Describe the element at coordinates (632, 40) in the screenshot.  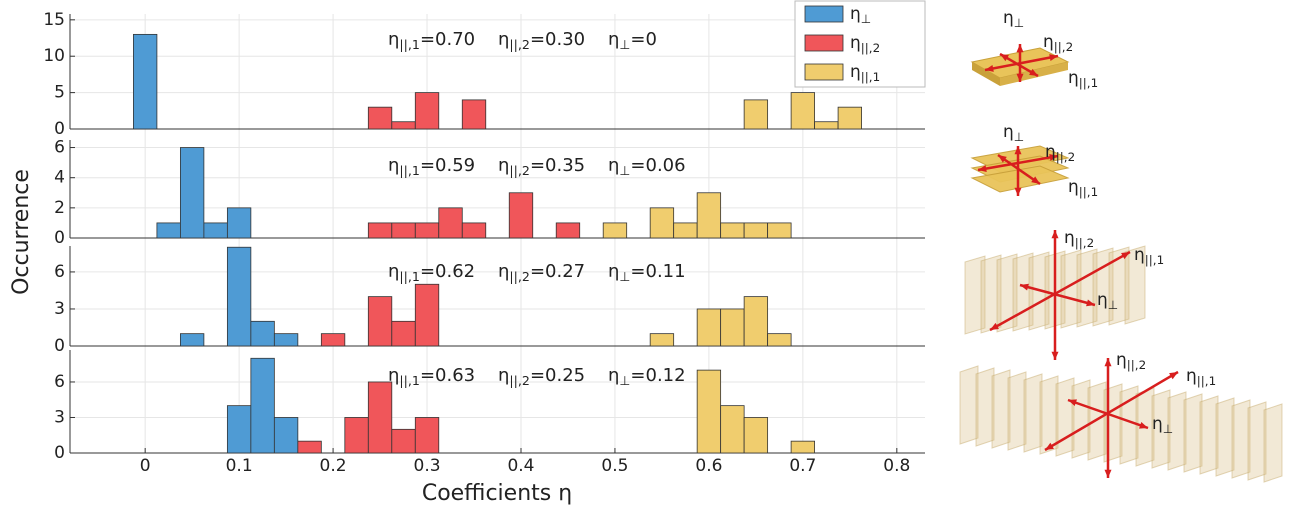
I see `annotation: η⊥=0` at that location.